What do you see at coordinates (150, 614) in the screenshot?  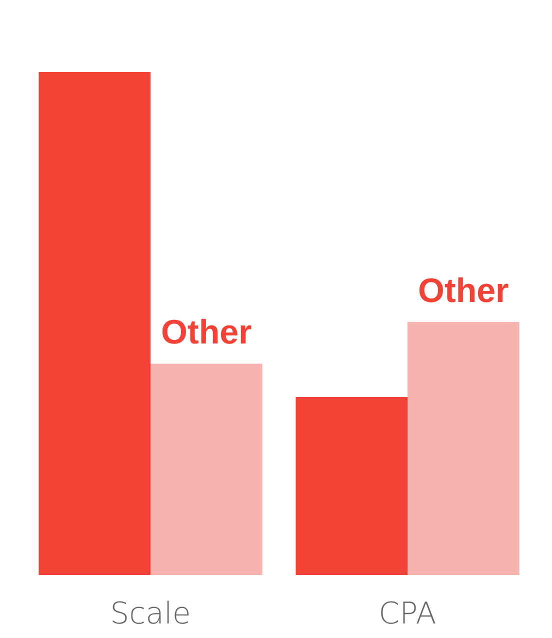 I see `x-tick-label: Scale` at bounding box center [150, 614].